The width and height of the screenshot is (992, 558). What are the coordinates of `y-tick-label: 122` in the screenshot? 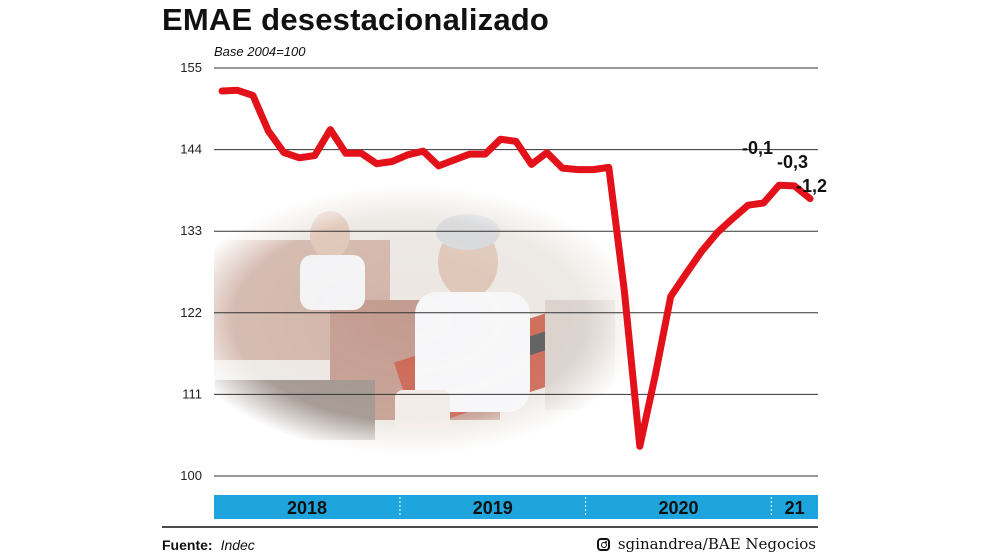 It's located at (191, 312).